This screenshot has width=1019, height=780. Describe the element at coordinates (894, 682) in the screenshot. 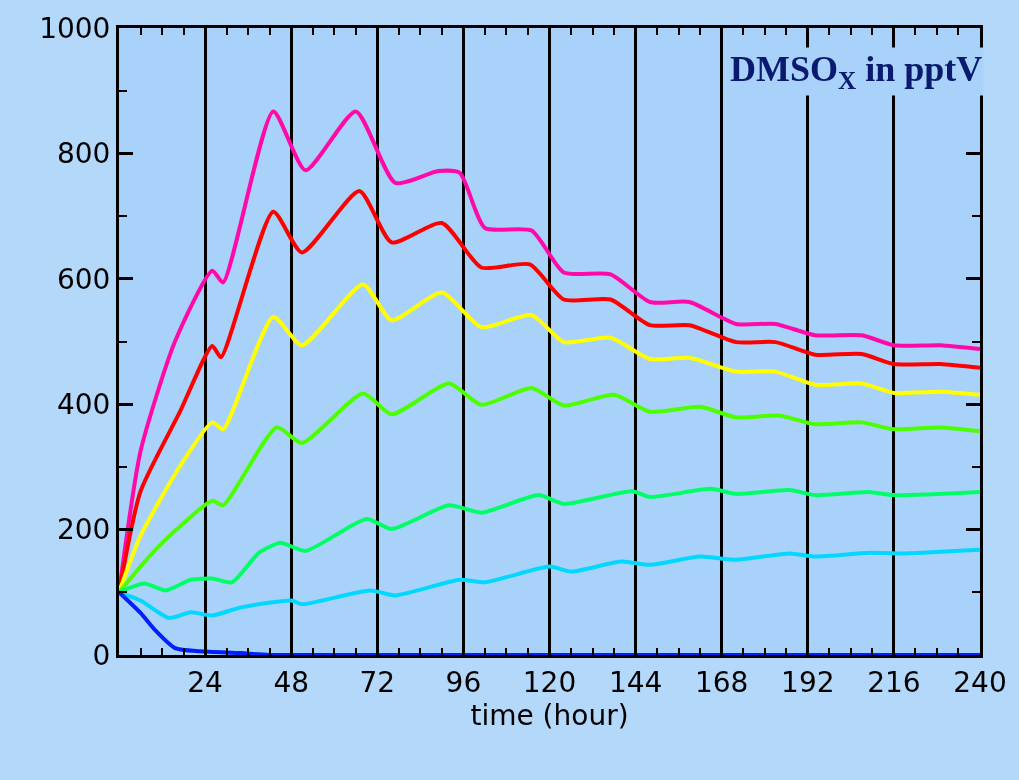

I see `x-tick-label: 216` at that location.